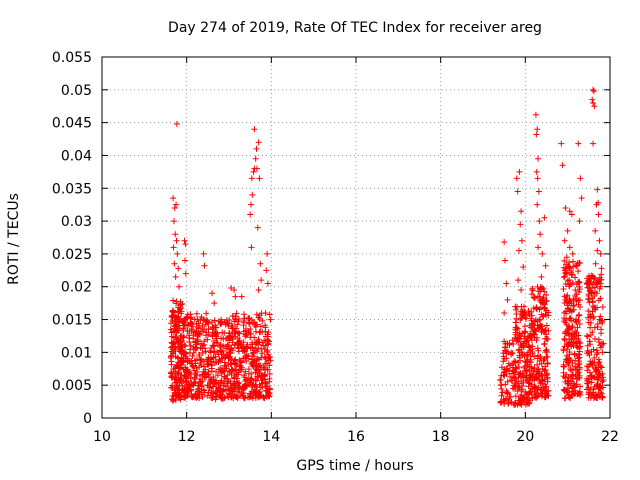 The width and height of the screenshot is (640, 480). I want to click on x-axis-label: GPS time / hours, so click(354, 466).